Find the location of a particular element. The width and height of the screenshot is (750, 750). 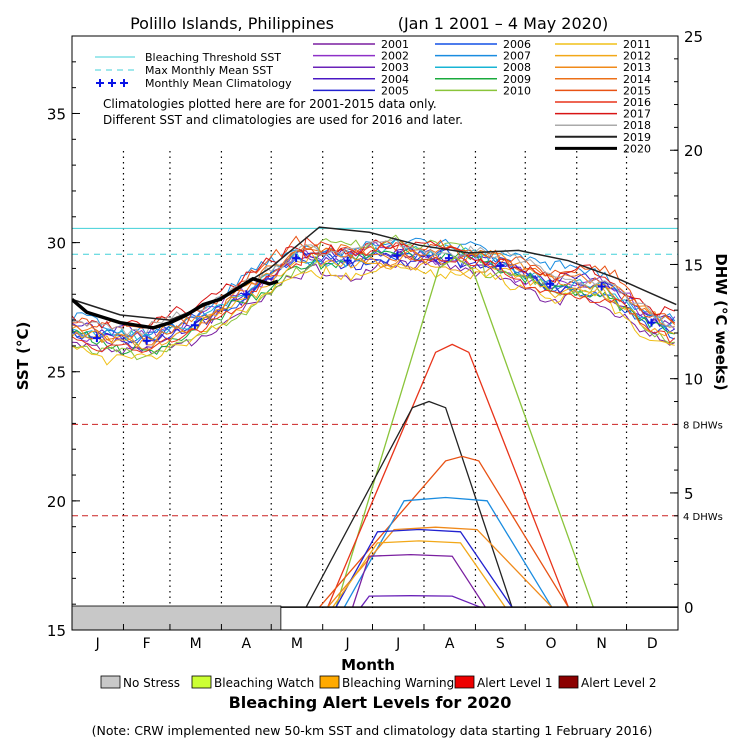

dhw-line-2001 is located at coordinates (418, 580).